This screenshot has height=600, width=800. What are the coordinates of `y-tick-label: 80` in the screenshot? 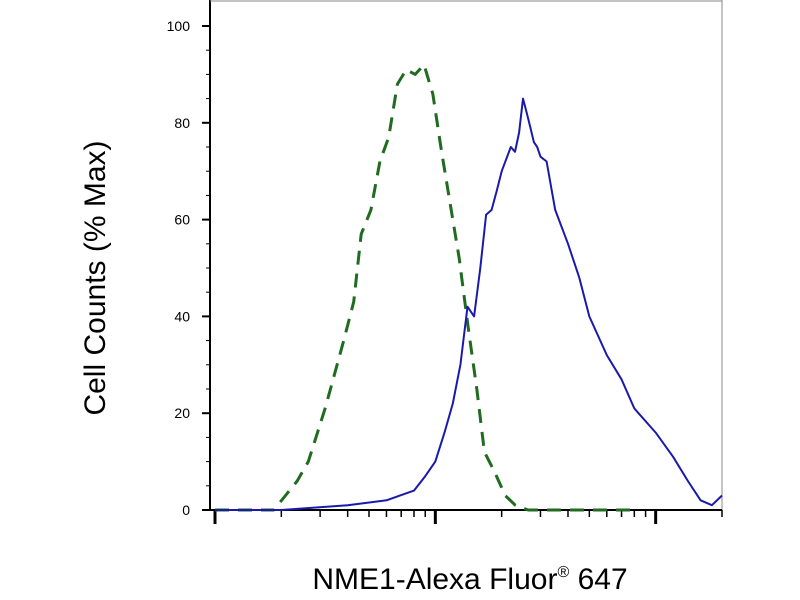 It's located at (182, 123).